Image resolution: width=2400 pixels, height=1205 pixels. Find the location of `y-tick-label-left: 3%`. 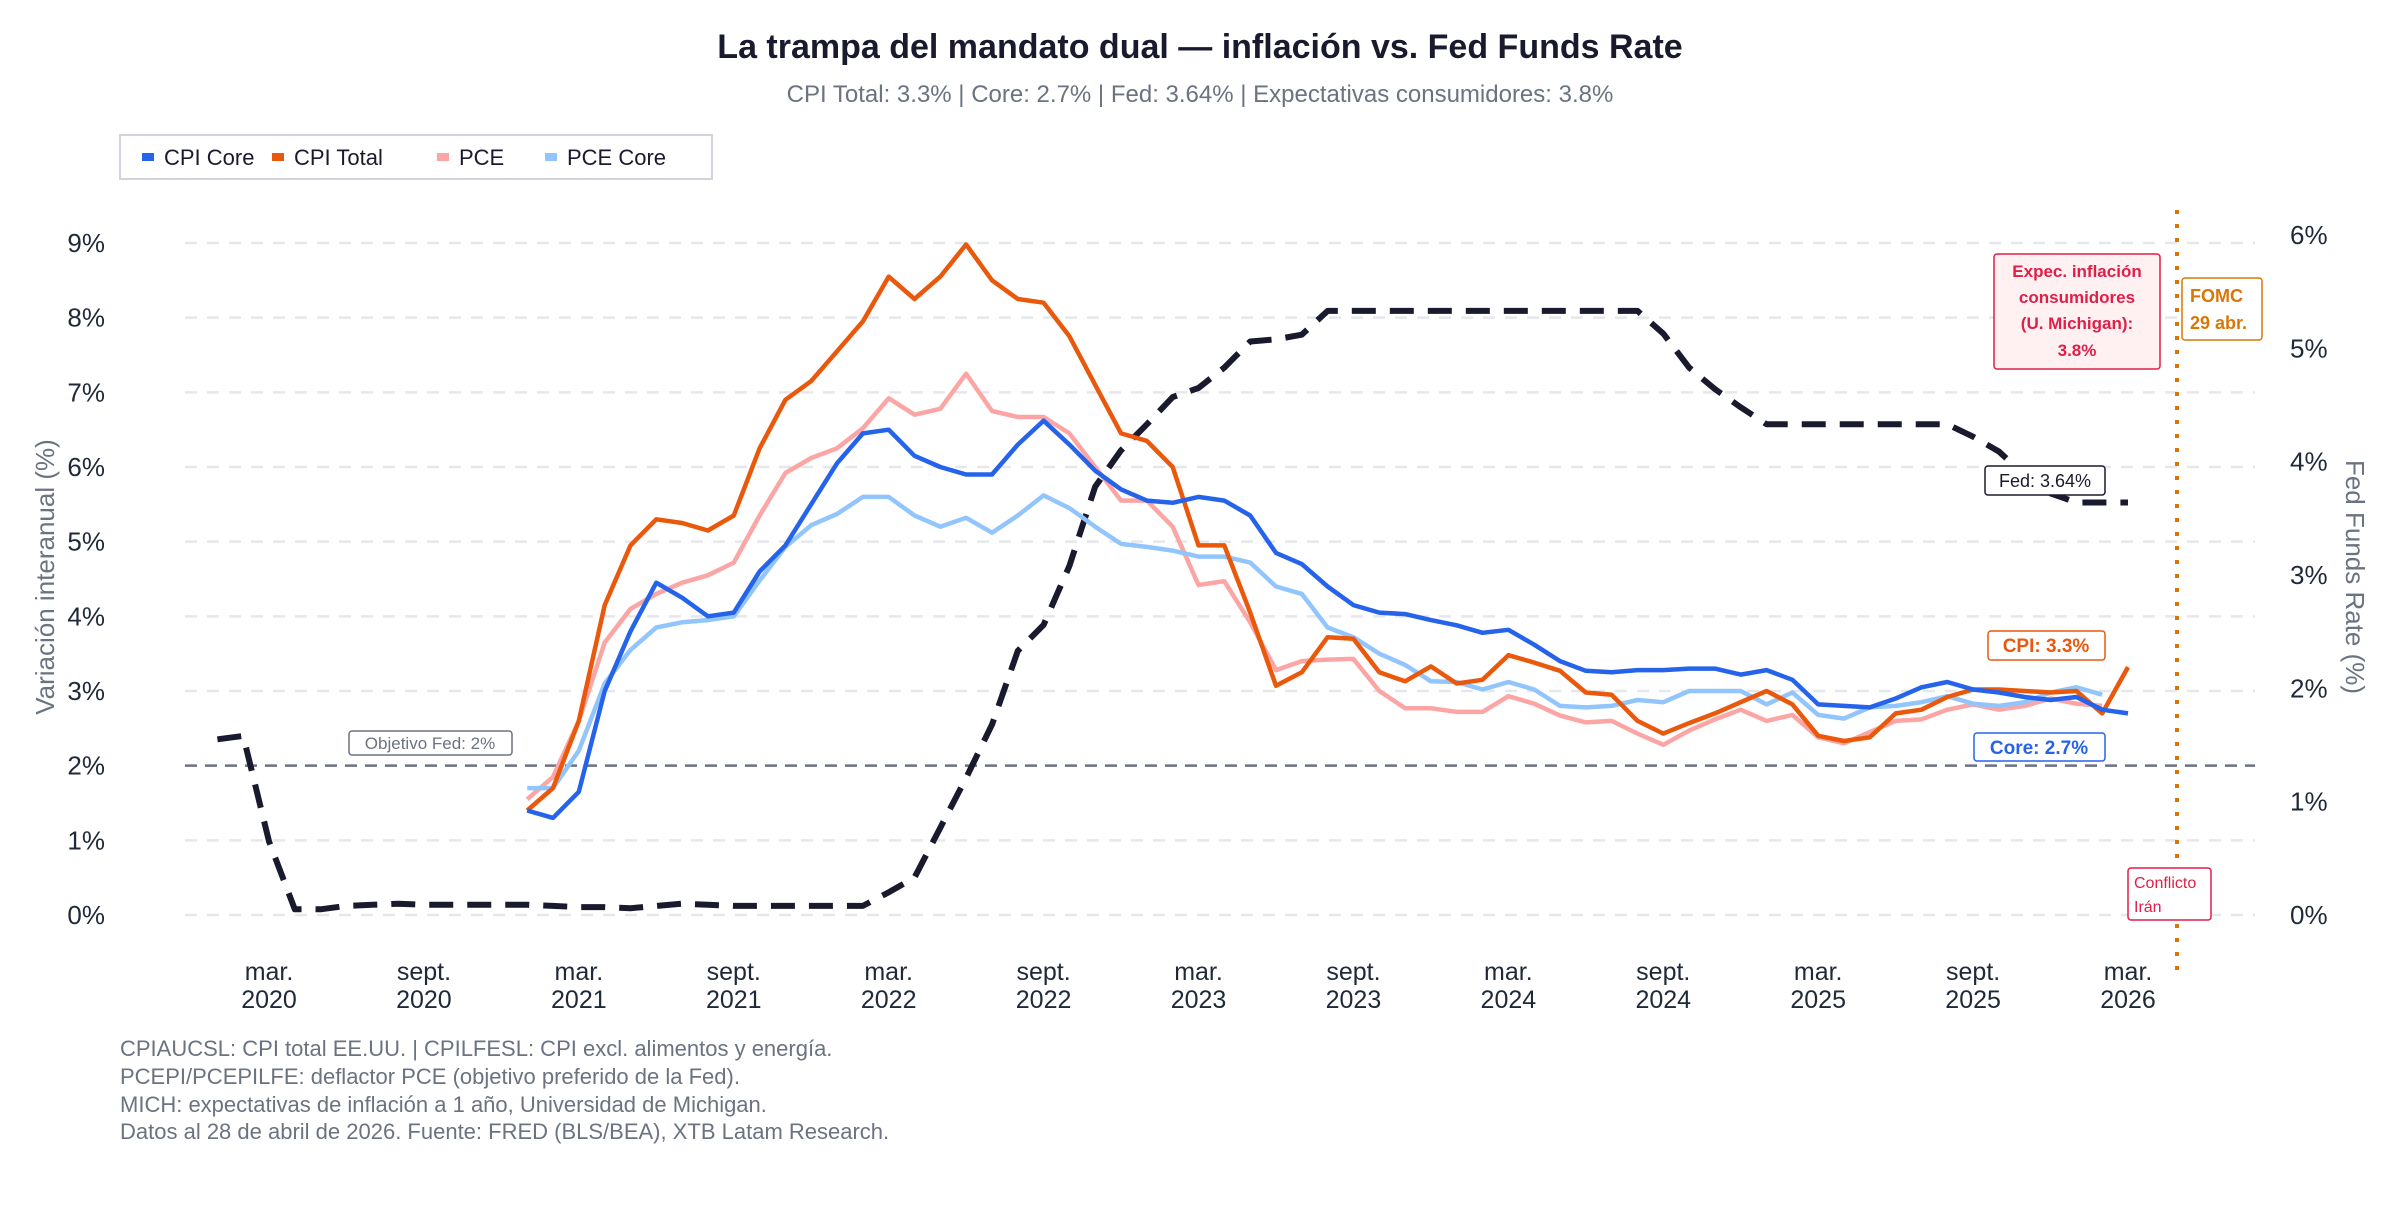

y-tick-label-left: 3% is located at coordinates (86, 691).